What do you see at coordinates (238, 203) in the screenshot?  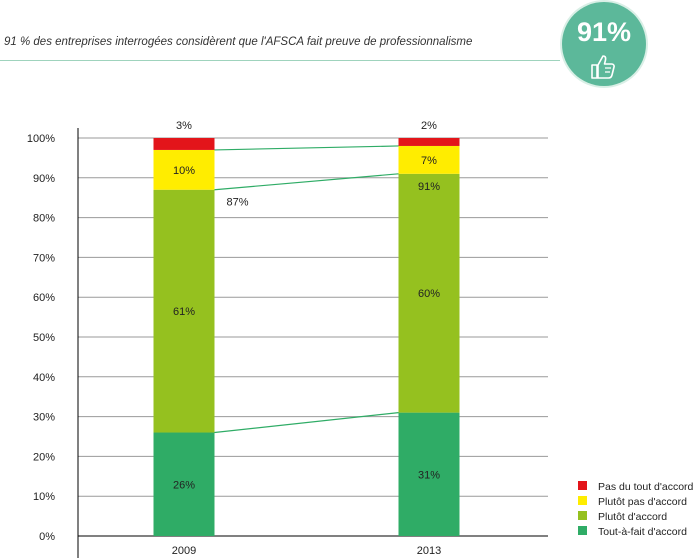 I see `cumulative-annotation: 87%` at bounding box center [238, 203].